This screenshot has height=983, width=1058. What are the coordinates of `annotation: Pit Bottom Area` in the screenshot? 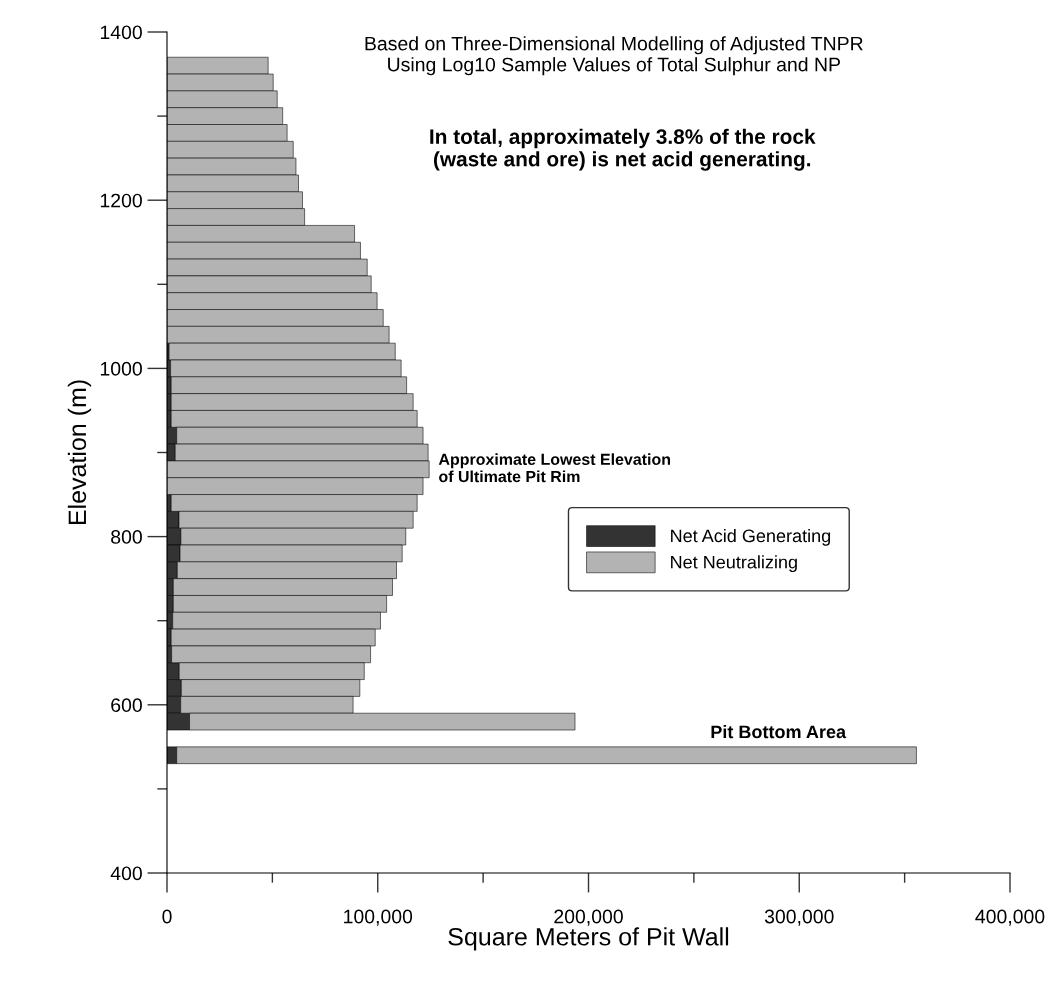 It's located at (779, 731).